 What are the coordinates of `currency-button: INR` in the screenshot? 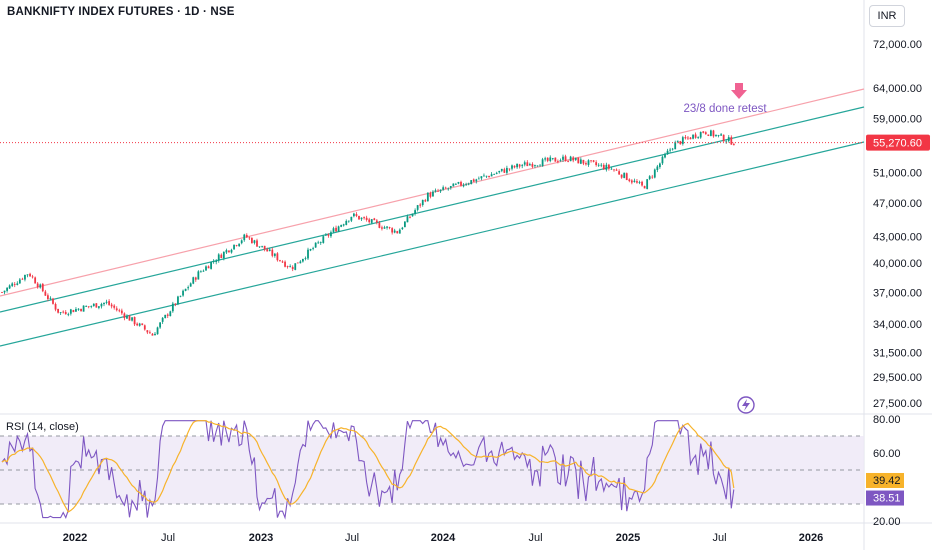 It's located at (887, 16).